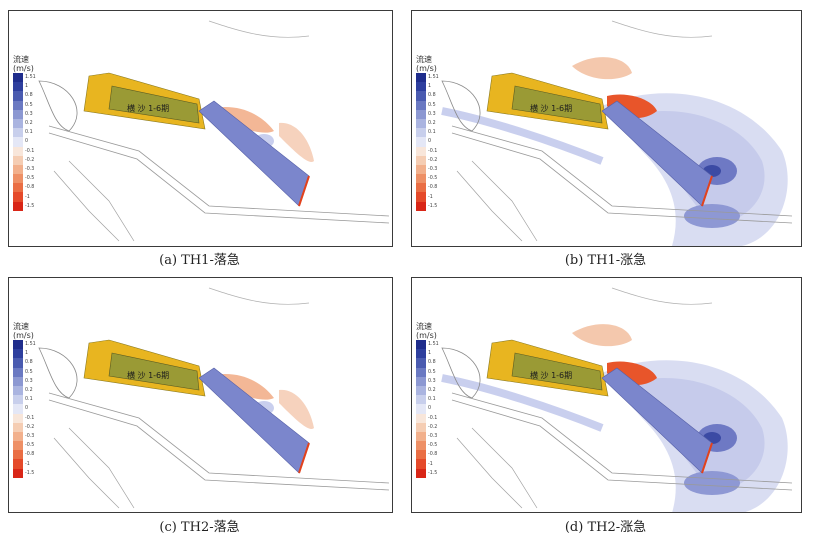 This screenshot has width=815, height=537. I want to click on legend-entry: -0.8, so click(430, 188).